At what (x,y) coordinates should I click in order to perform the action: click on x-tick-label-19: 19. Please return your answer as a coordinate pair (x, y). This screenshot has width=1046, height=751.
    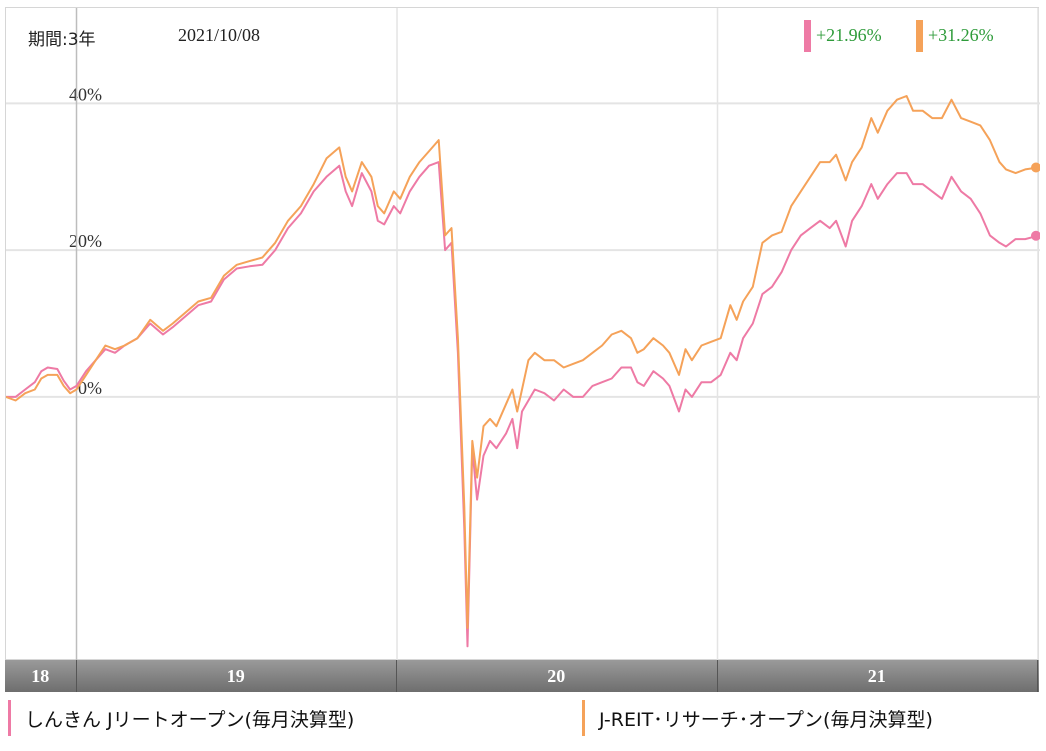
    Looking at the image, I should click on (235, 676).